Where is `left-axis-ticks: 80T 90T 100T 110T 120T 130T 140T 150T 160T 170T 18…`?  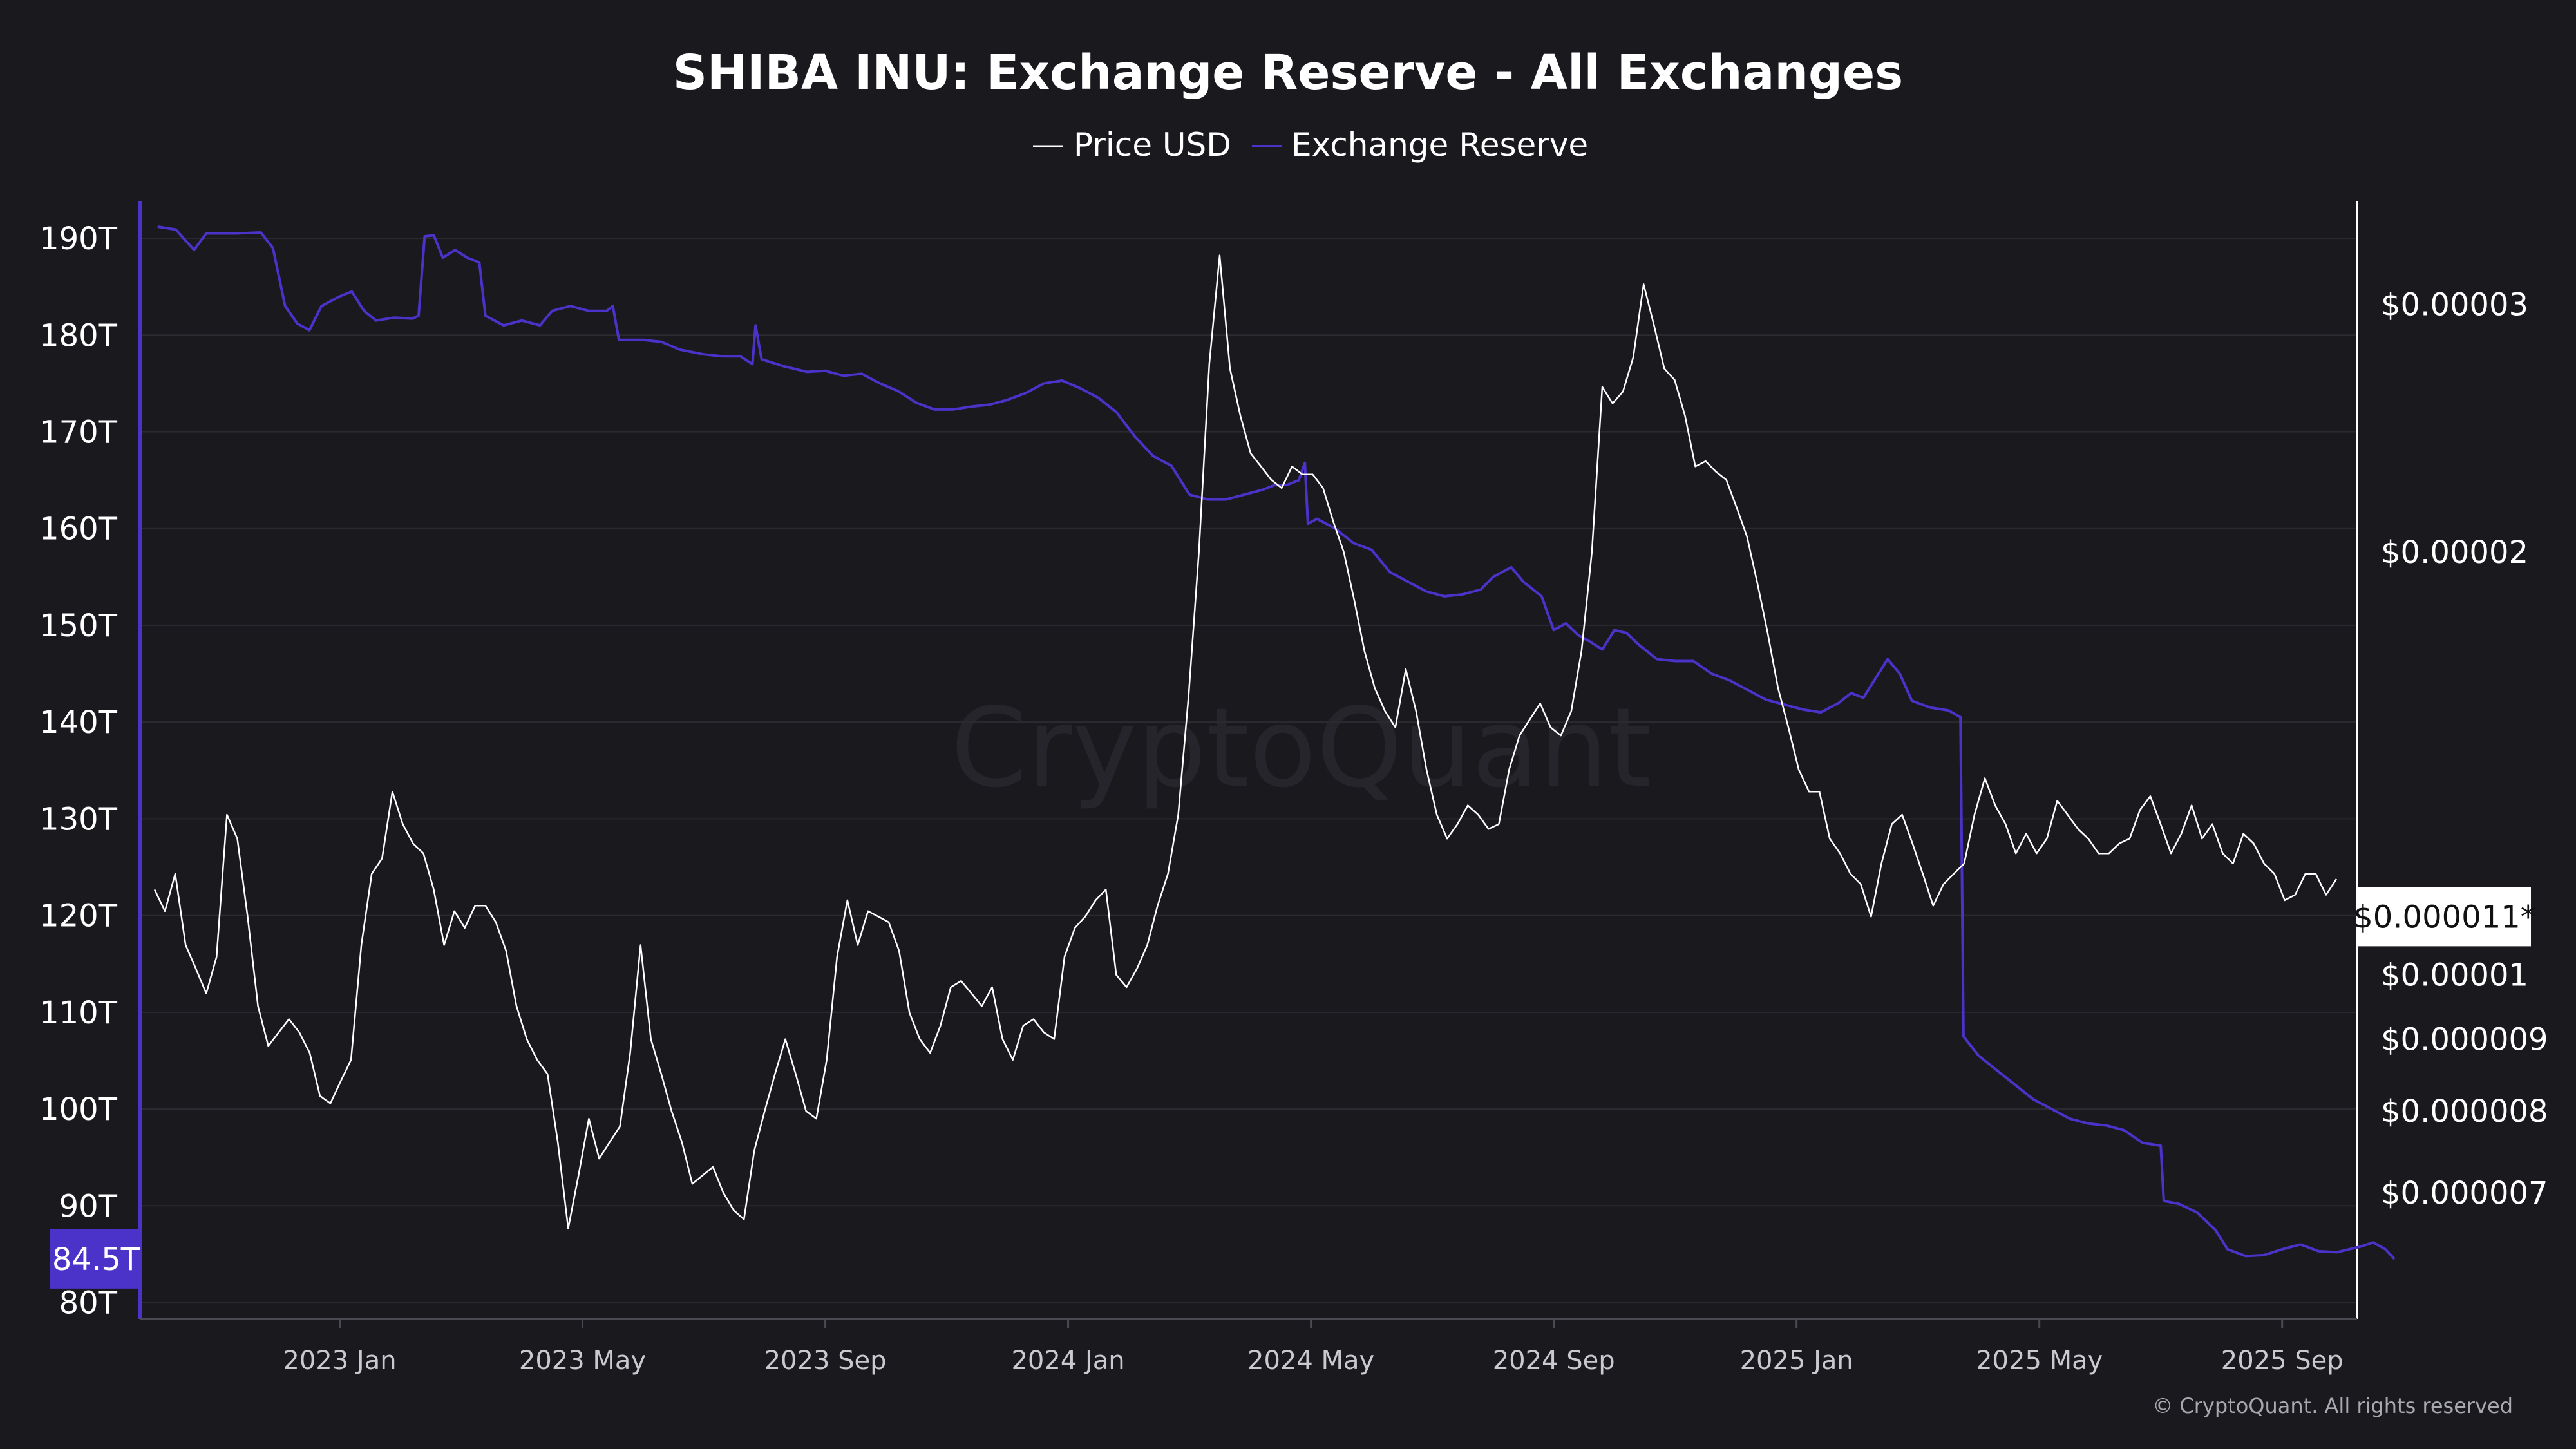 left-axis-ticks: 80T 90T 100T 110T 120T 130T 140T 150T 160T 170T 18… is located at coordinates (78, 771).